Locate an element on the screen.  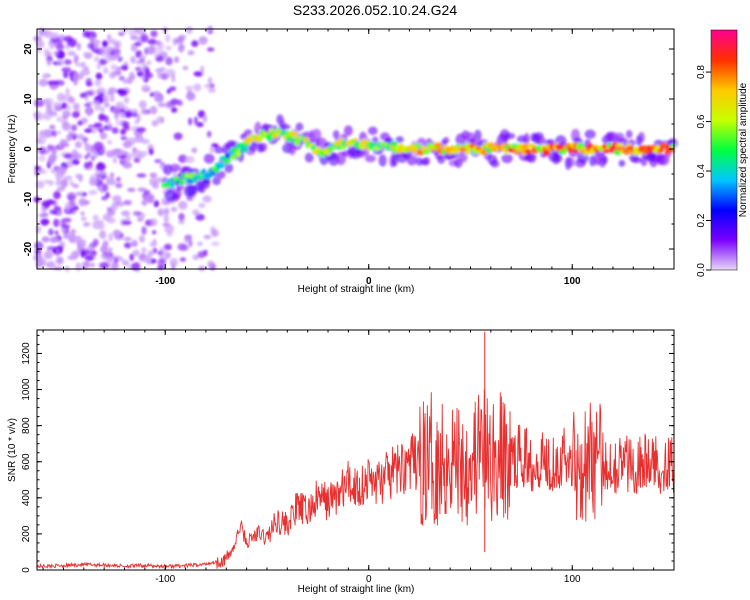
x-tick-label: 100 is located at coordinates (572, 579).